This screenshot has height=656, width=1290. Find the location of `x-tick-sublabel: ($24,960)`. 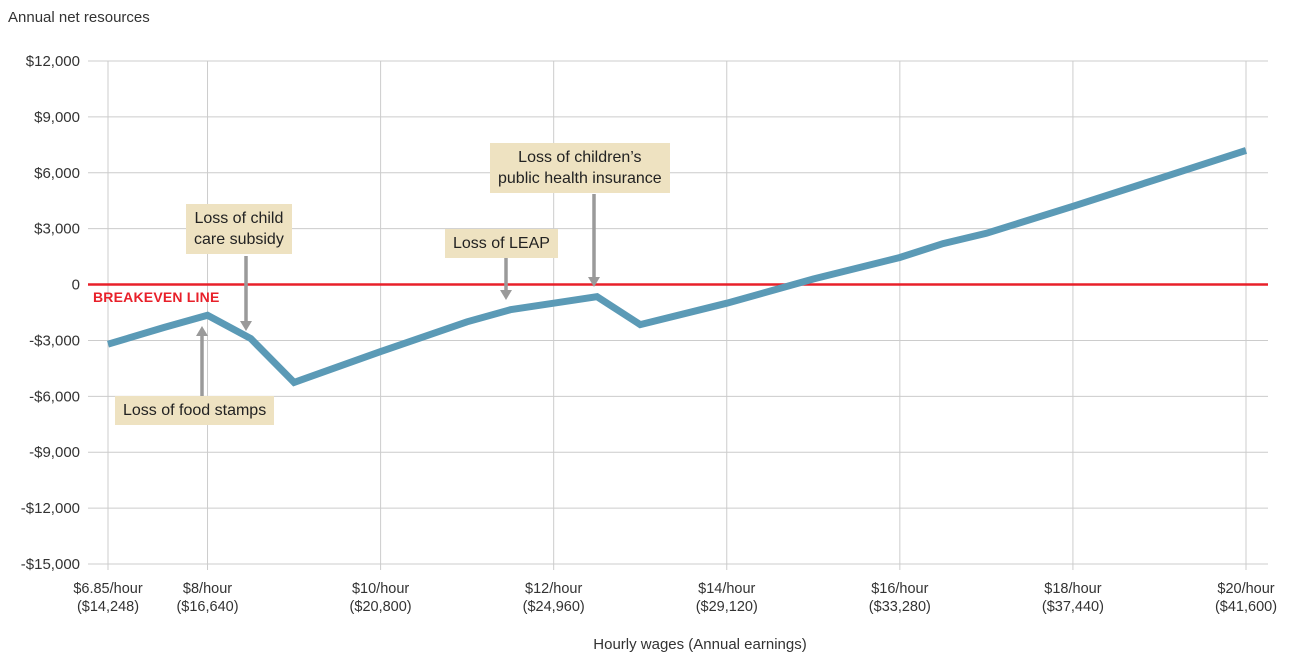

x-tick-sublabel: ($24,960) is located at coordinates (554, 607).